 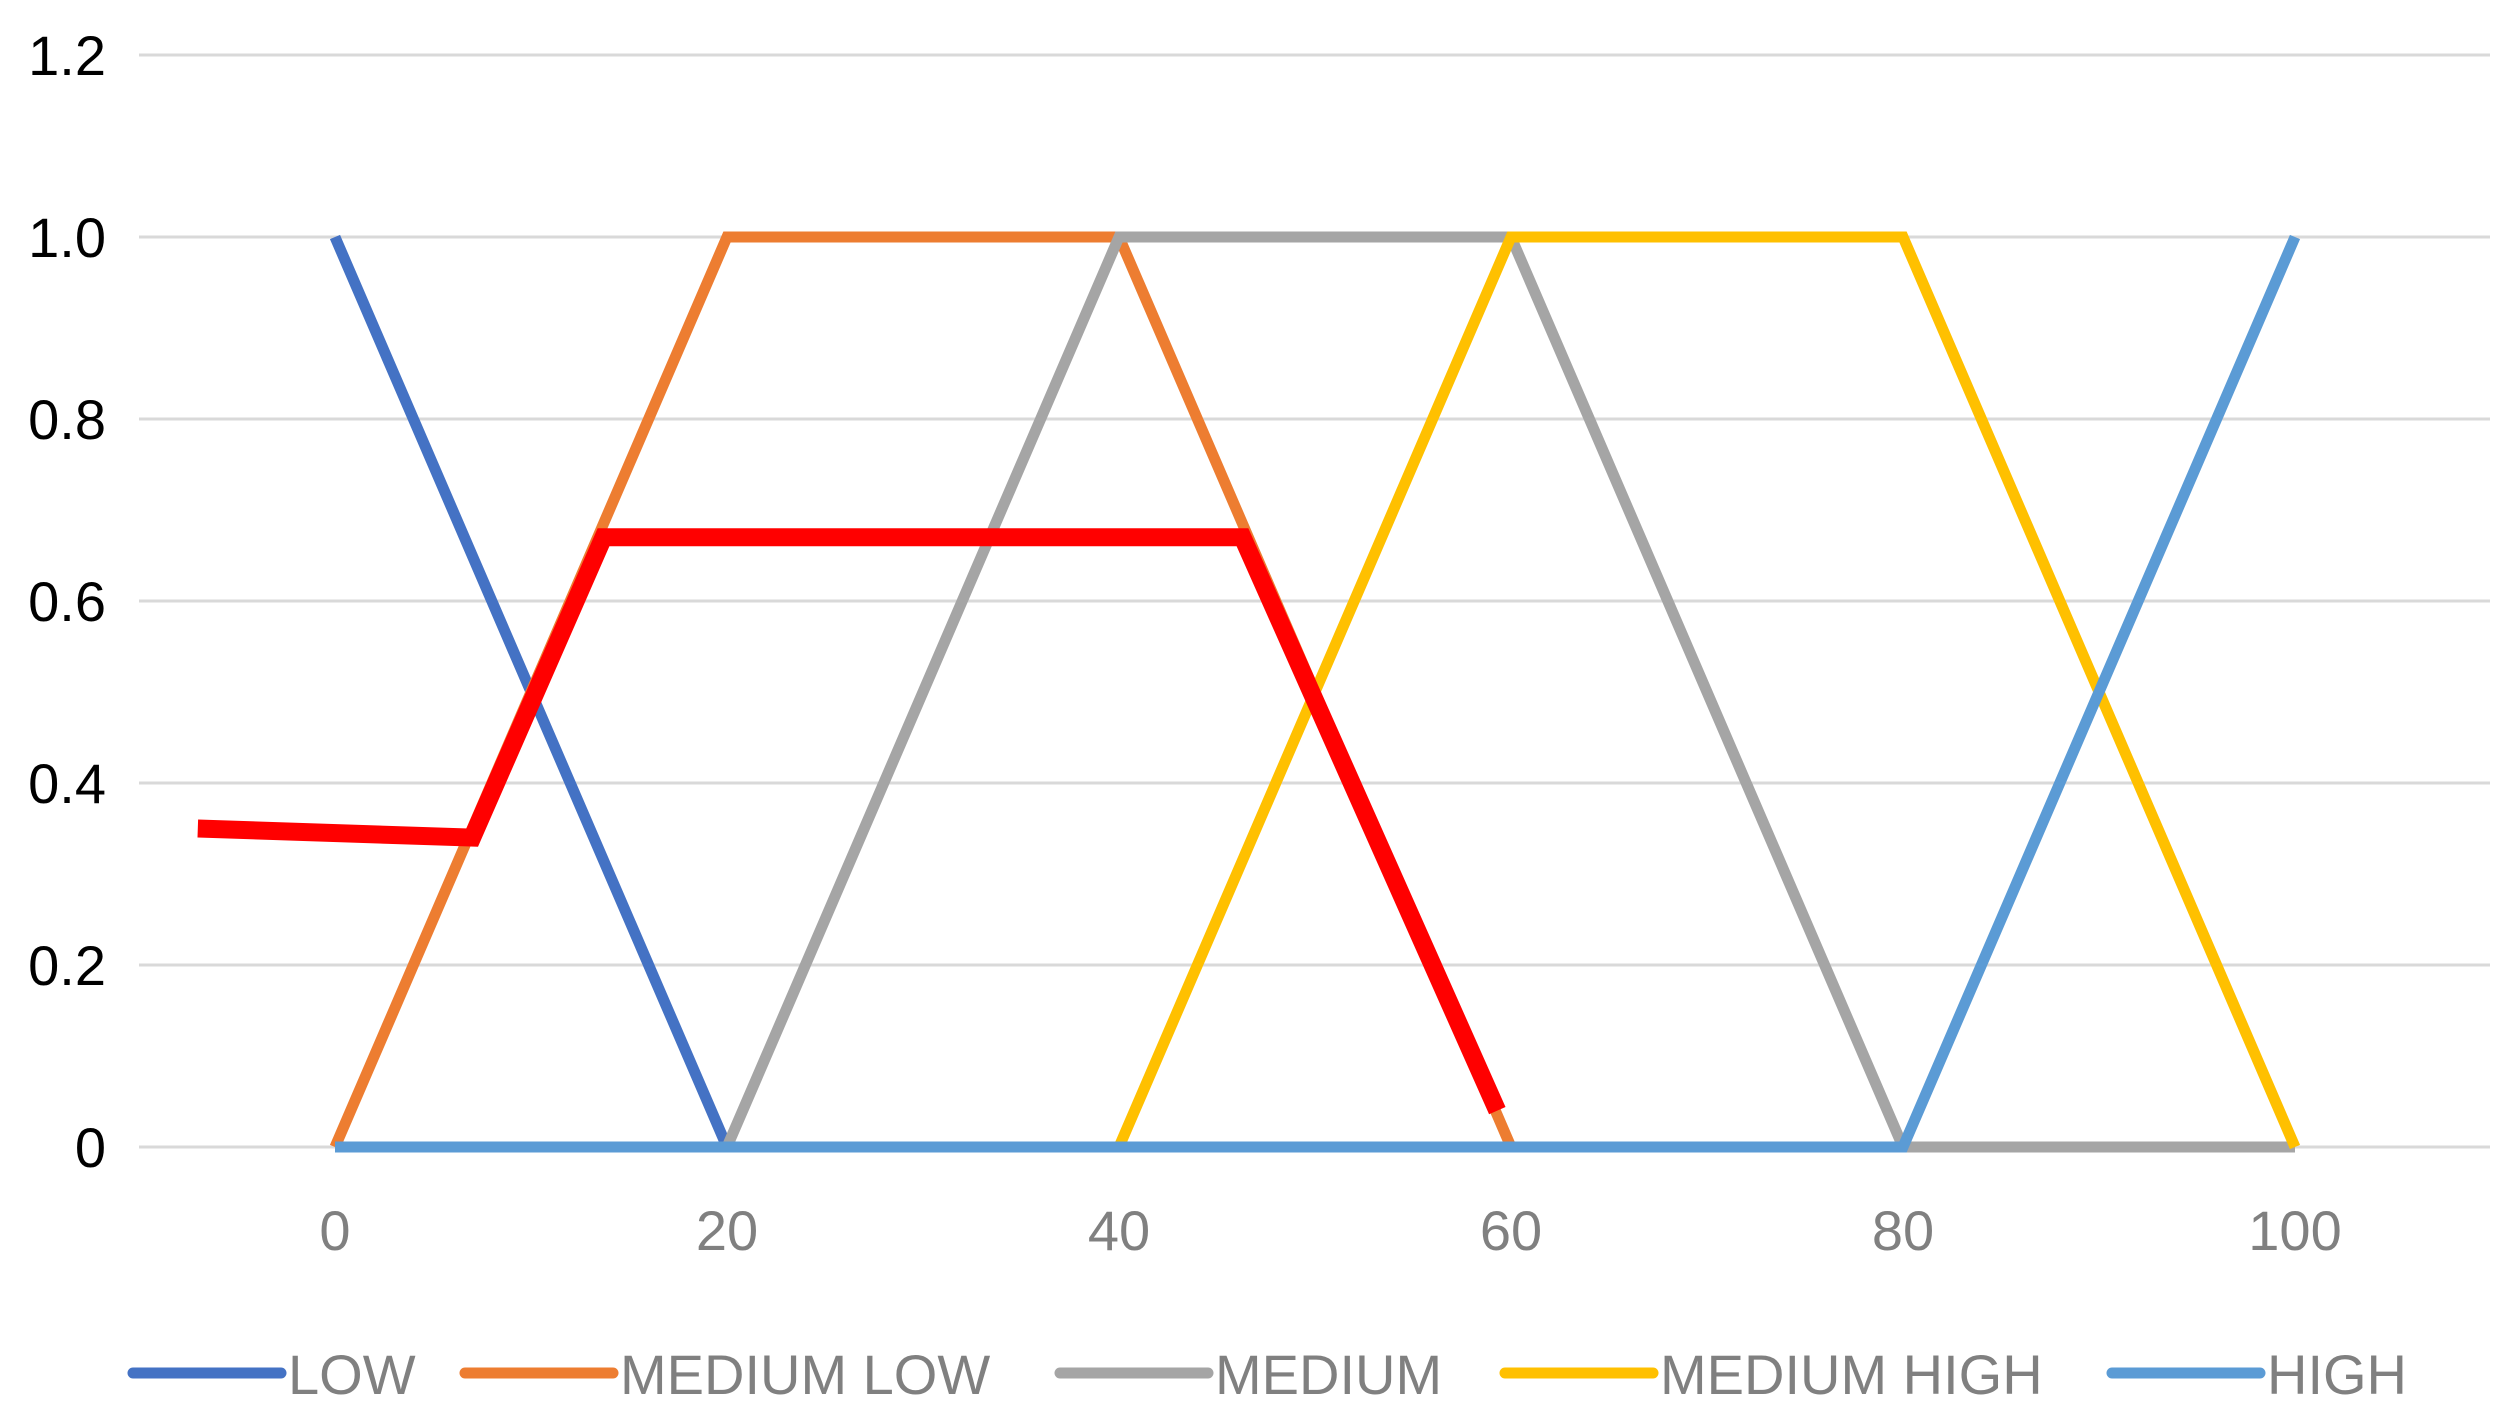 I want to click on legend-label-medium-low: MEDIUM LOW, so click(x=805, y=1374).